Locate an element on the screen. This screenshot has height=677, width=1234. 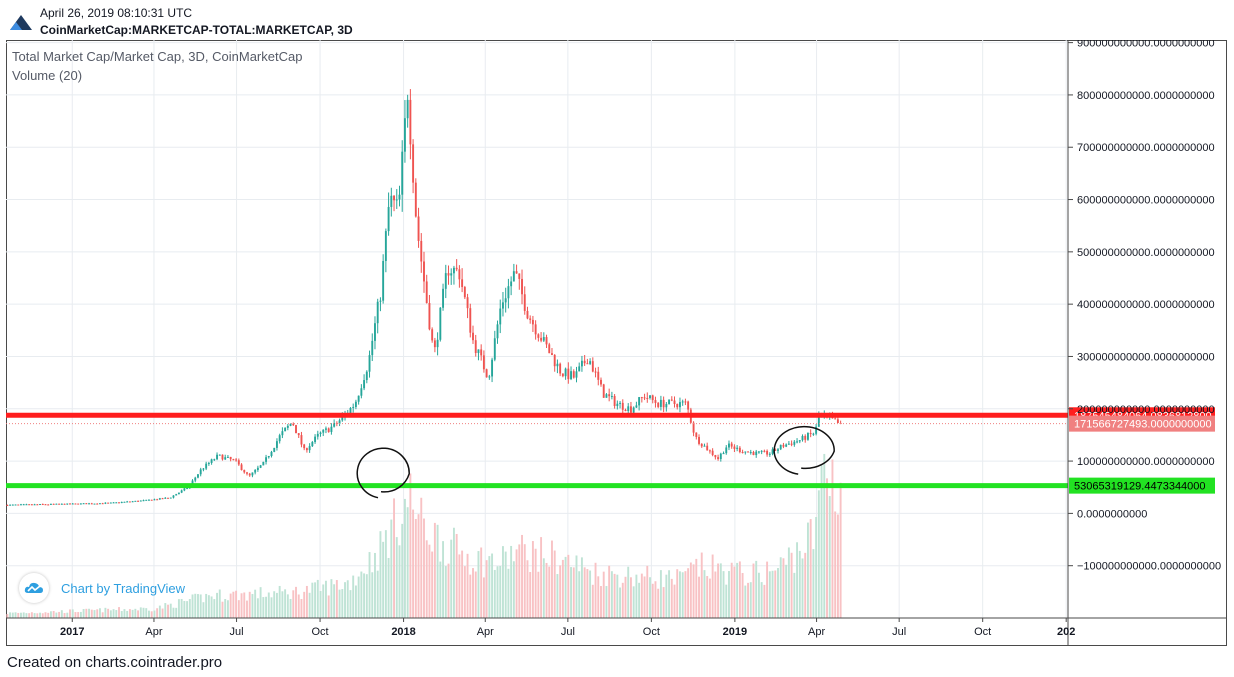
support-label: 53065319129.4473344000 is located at coordinates (1140, 487).